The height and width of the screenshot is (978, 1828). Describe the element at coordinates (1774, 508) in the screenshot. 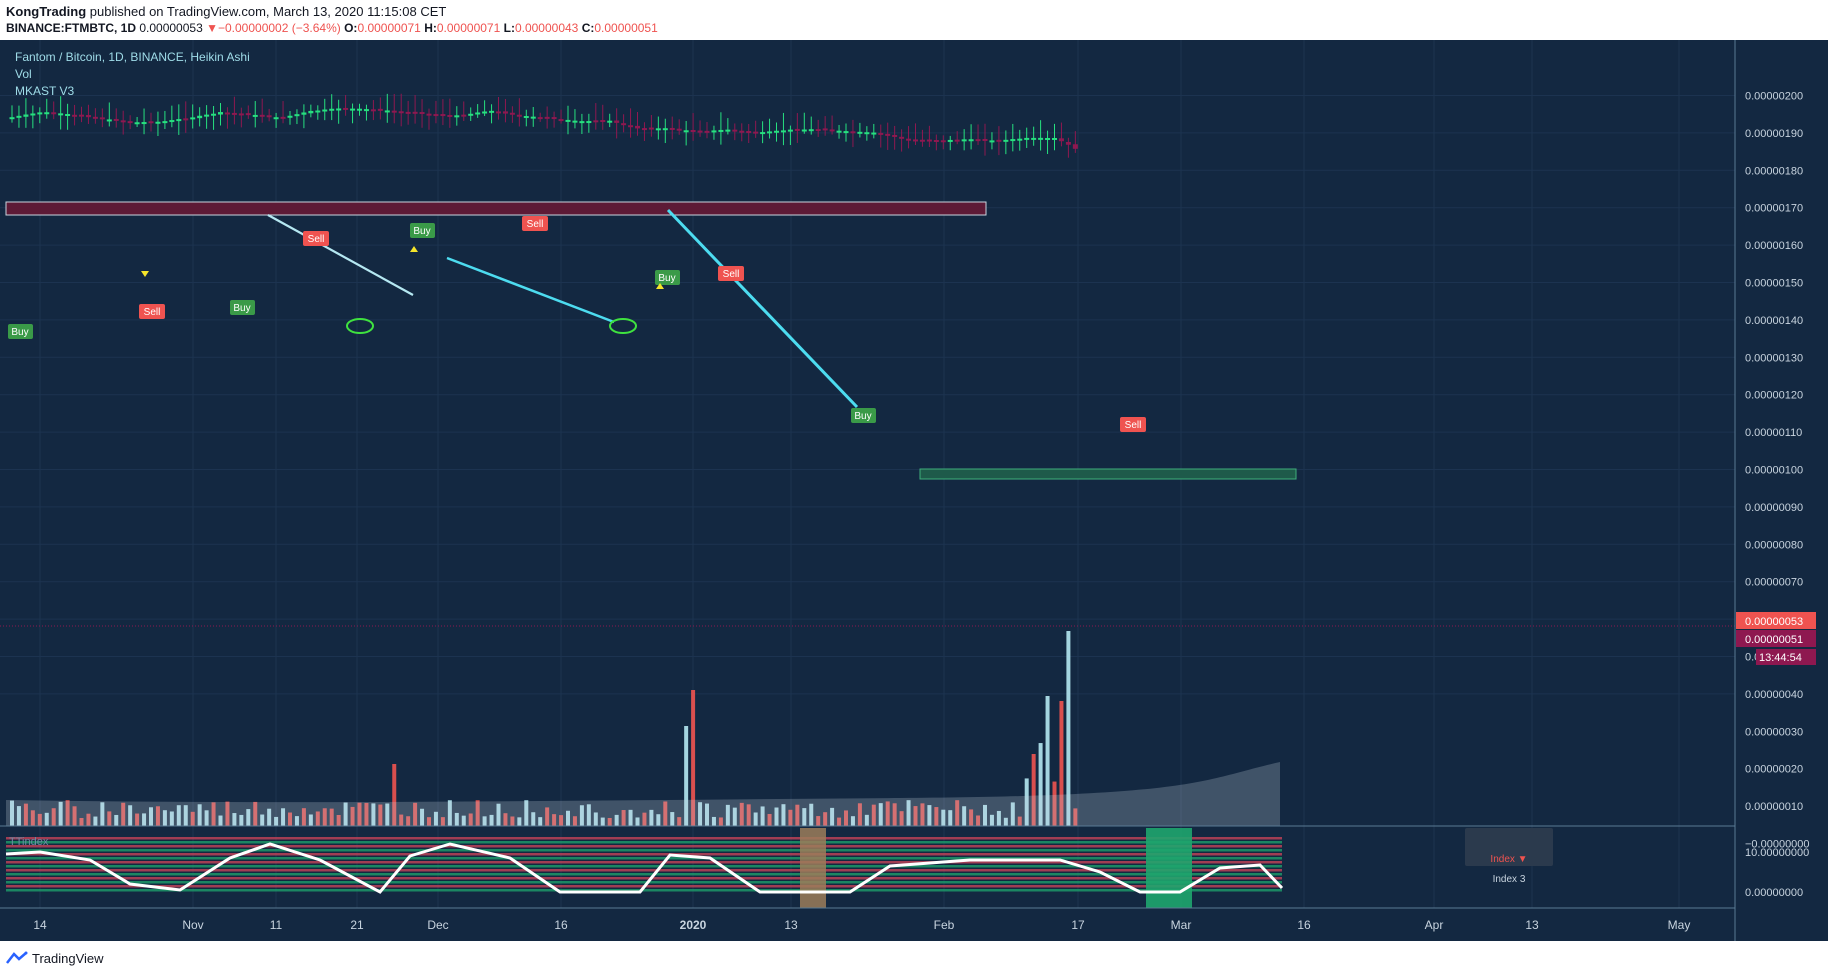

I see `price-tick-label: 0.00000090` at that location.